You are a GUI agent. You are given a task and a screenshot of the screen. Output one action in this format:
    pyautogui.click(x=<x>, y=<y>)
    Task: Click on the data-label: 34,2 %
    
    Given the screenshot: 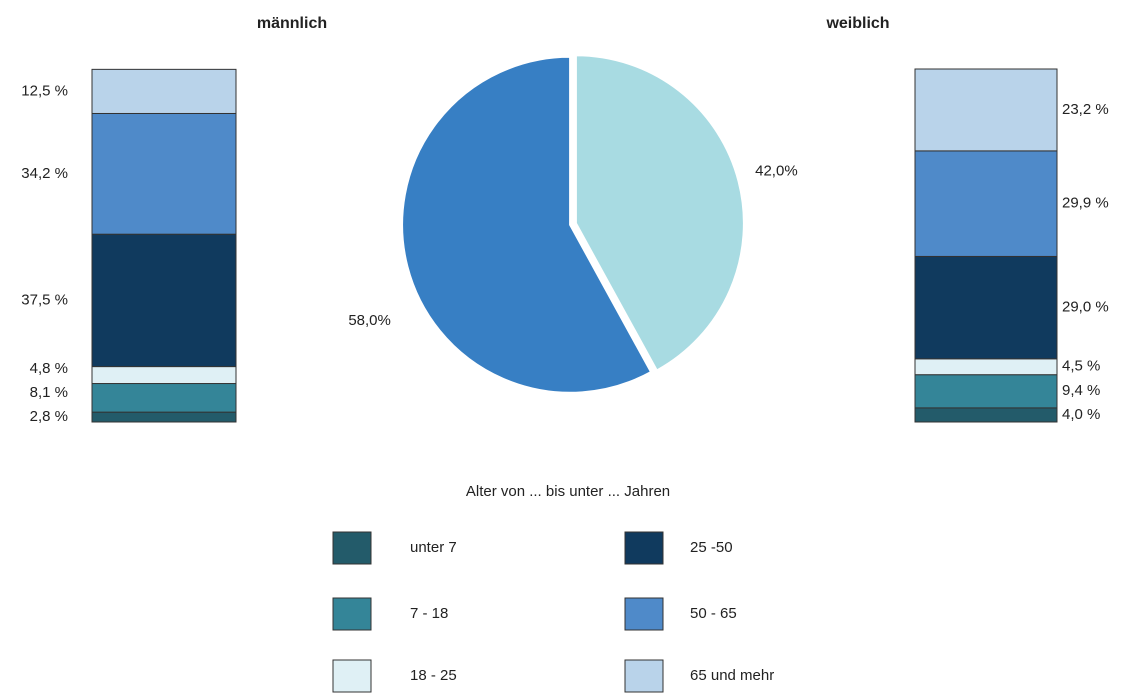 What is the action you would take?
    pyautogui.click(x=44, y=173)
    